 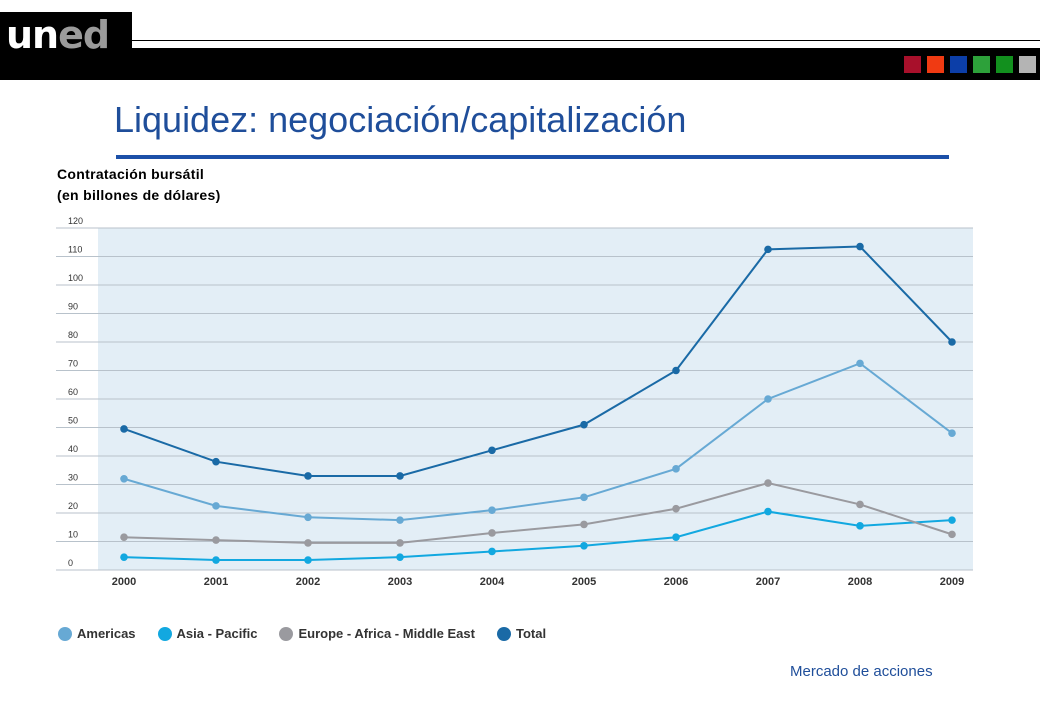 What do you see at coordinates (139, 195) in the screenshot?
I see `subtitle-line-2: (en billones de dólares)` at bounding box center [139, 195].